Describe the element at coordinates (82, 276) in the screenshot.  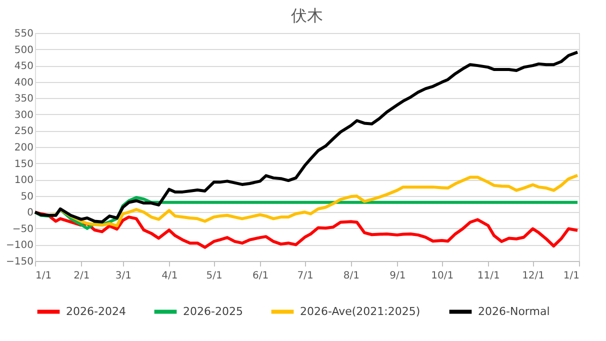
I see `x-tick-label: 2/1` at that location.